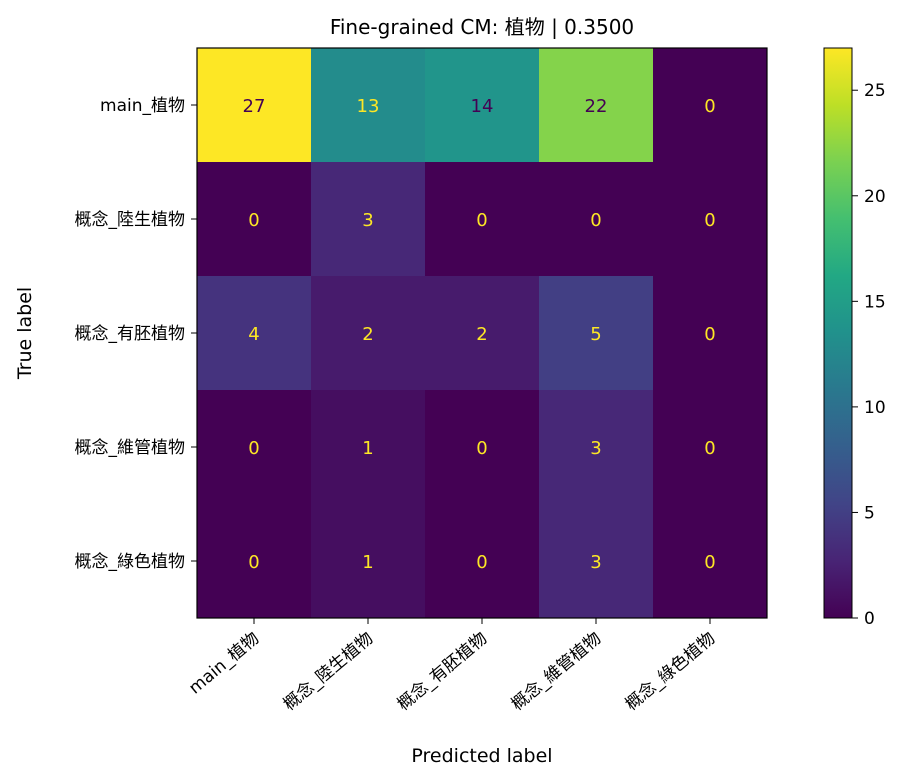 This screenshot has height=783, width=906. What do you see at coordinates (838, 333) in the screenshot?
I see `colorbar` at bounding box center [838, 333].